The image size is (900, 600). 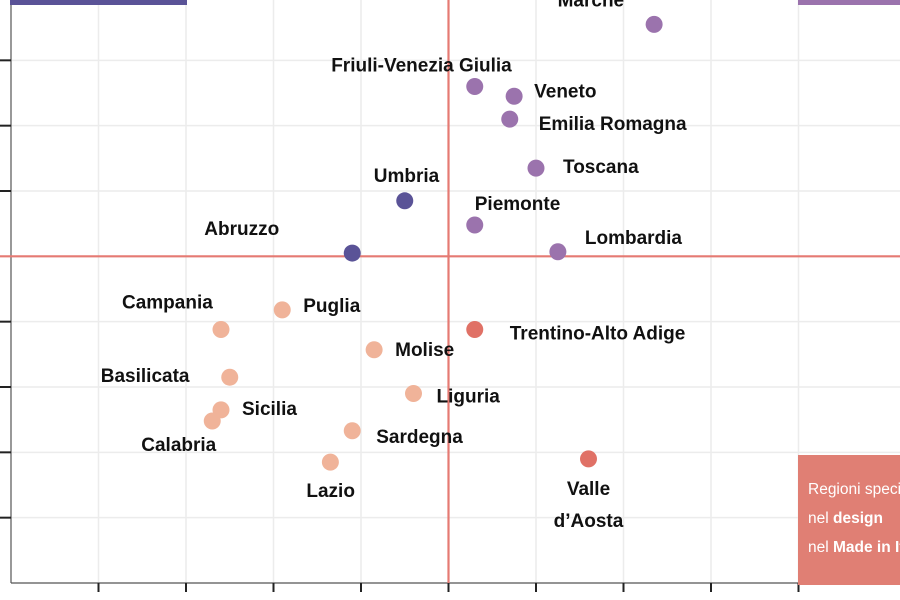 I want to click on legend-line-1: Regioni specializzate, so click(x=854, y=489).